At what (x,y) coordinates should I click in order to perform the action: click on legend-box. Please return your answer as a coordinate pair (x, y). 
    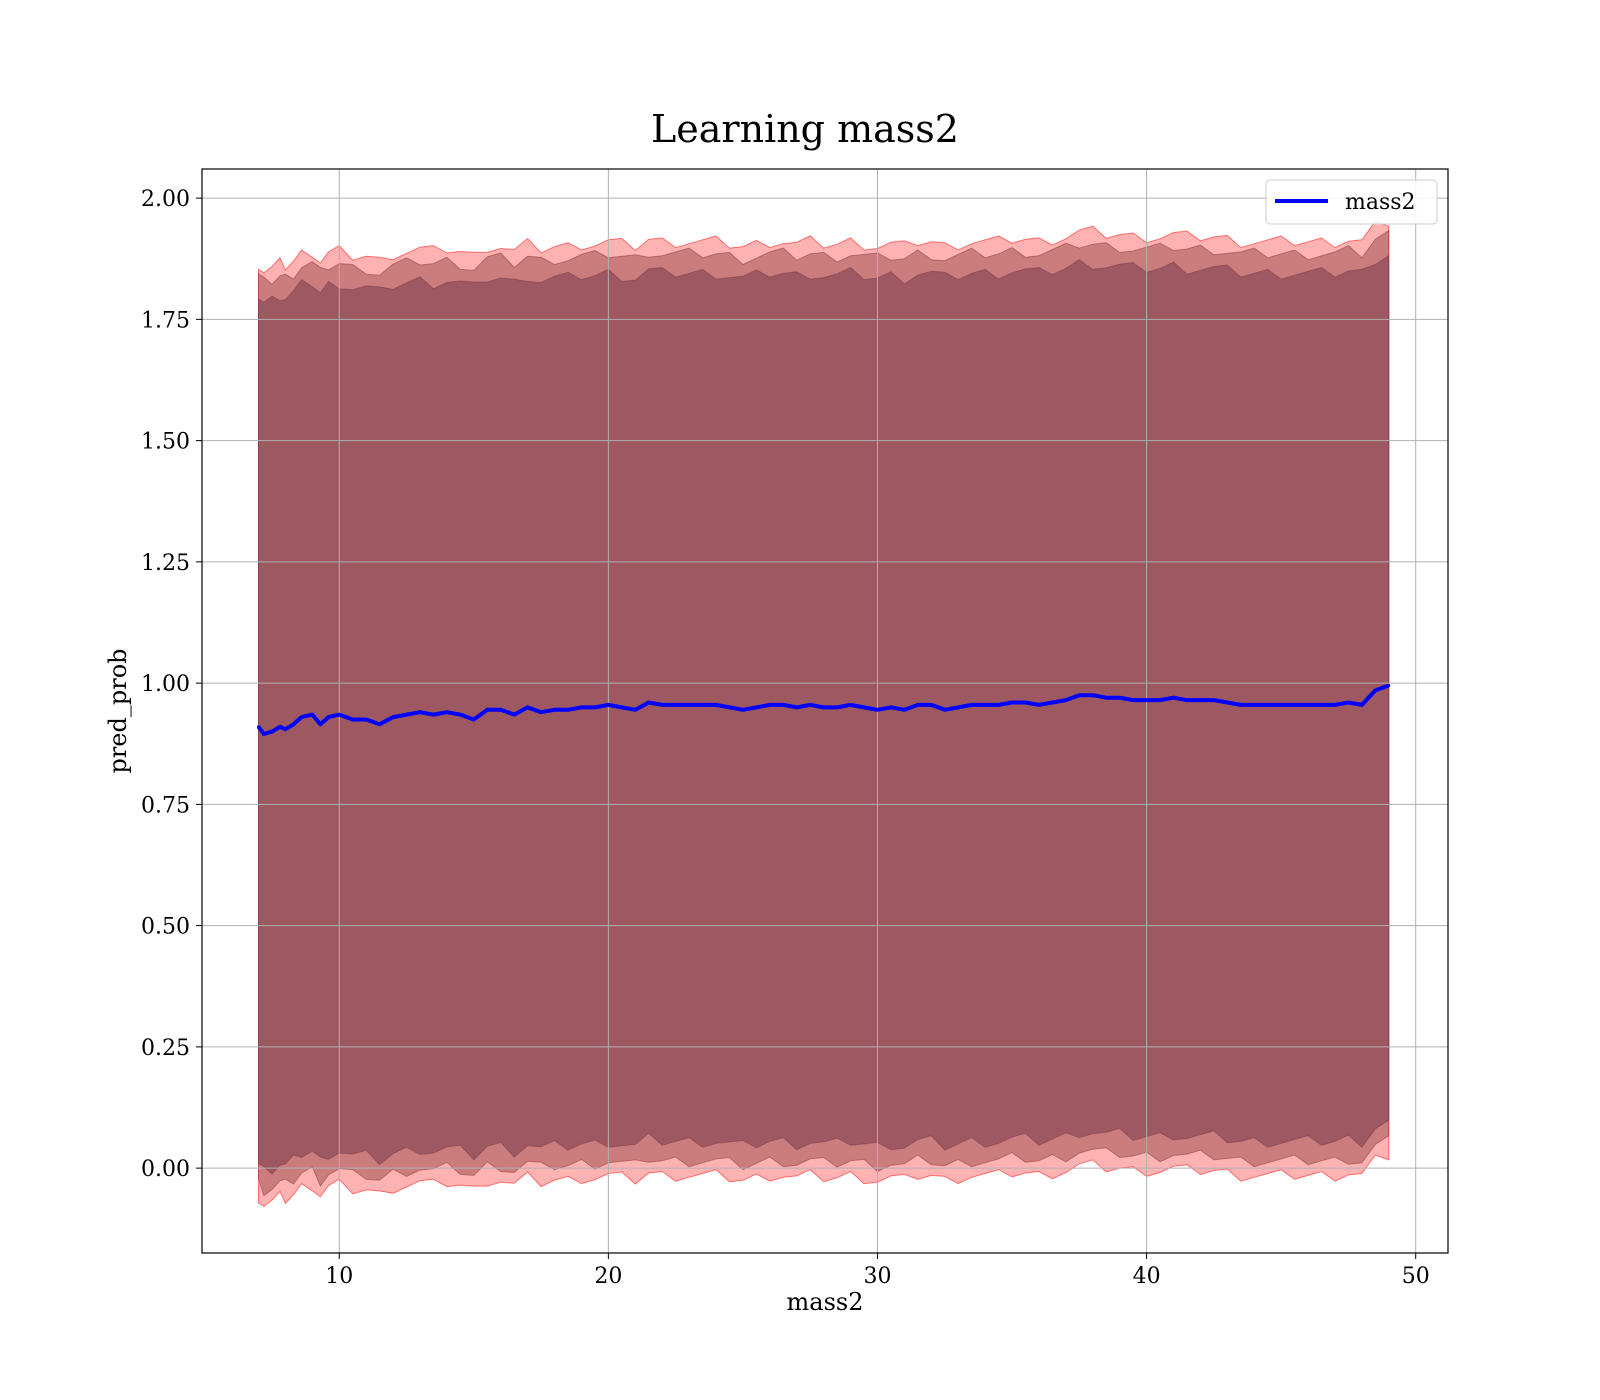
    Looking at the image, I should click on (1351, 202).